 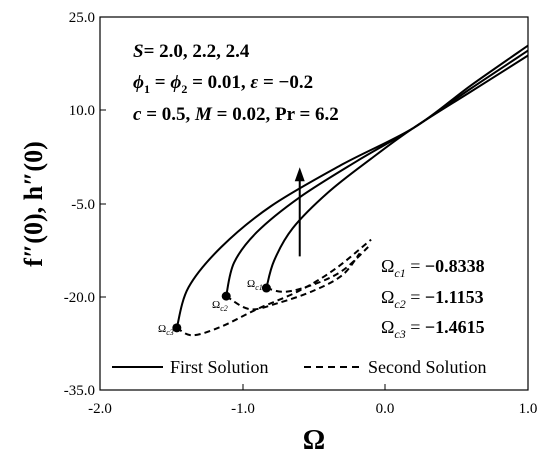 What do you see at coordinates (166, 330) in the screenshot?
I see `point-label-c3: Ωc3` at bounding box center [166, 330].